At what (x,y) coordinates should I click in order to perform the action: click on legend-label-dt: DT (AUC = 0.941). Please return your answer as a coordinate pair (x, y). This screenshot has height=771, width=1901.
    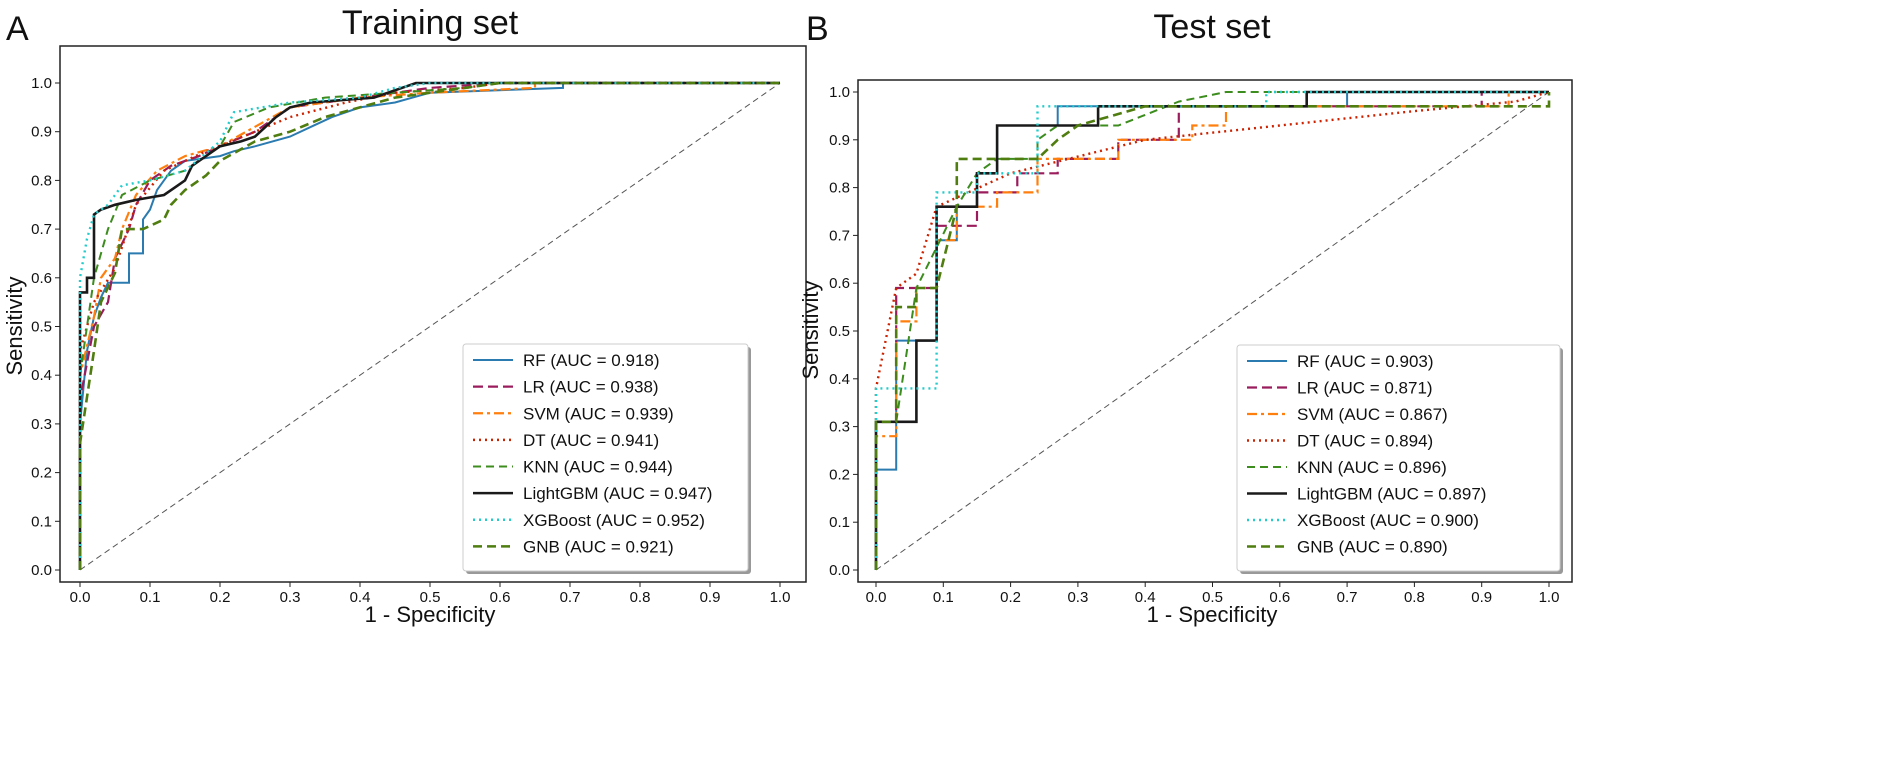
    Looking at the image, I should click on (591, 440).